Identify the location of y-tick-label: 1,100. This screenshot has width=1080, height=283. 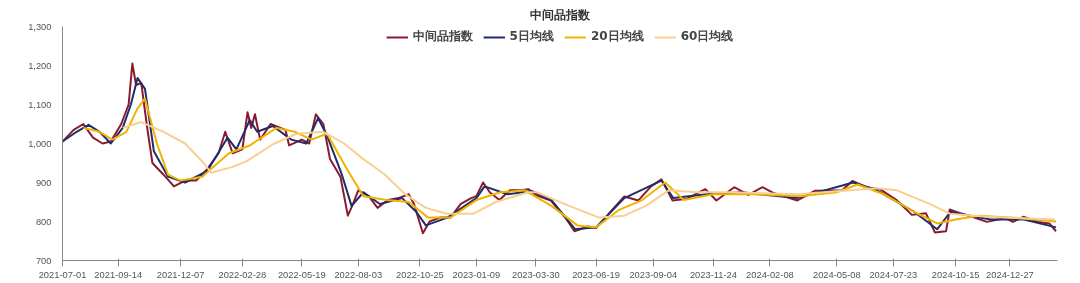
(40, 104).